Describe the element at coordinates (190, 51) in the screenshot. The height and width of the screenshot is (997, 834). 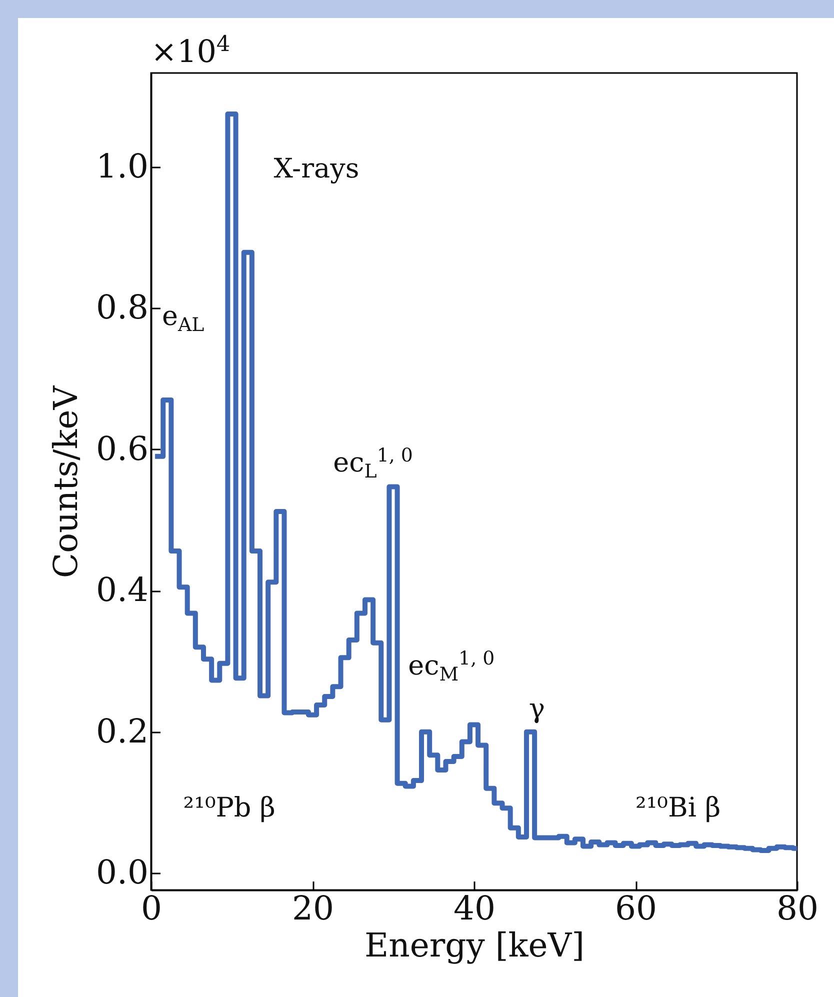
I see `text: ×10$^{4}$` at that location.